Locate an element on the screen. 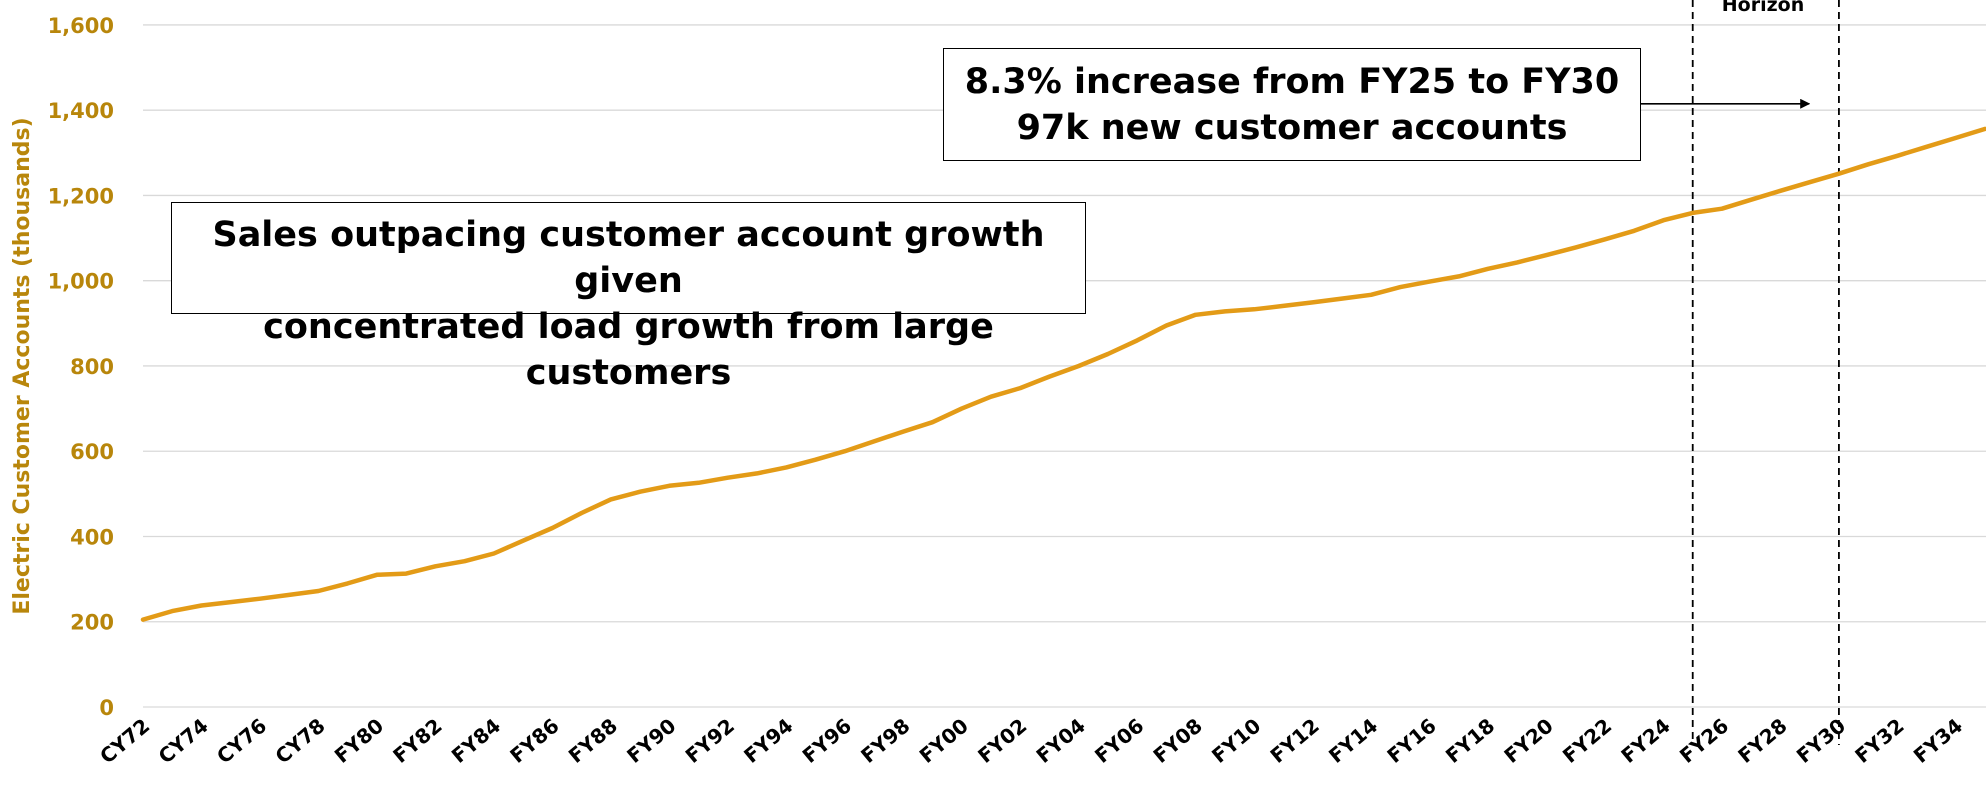 The image size is (1986, 799). x-tick-label: FY84 is located at coordinates (476, 740).